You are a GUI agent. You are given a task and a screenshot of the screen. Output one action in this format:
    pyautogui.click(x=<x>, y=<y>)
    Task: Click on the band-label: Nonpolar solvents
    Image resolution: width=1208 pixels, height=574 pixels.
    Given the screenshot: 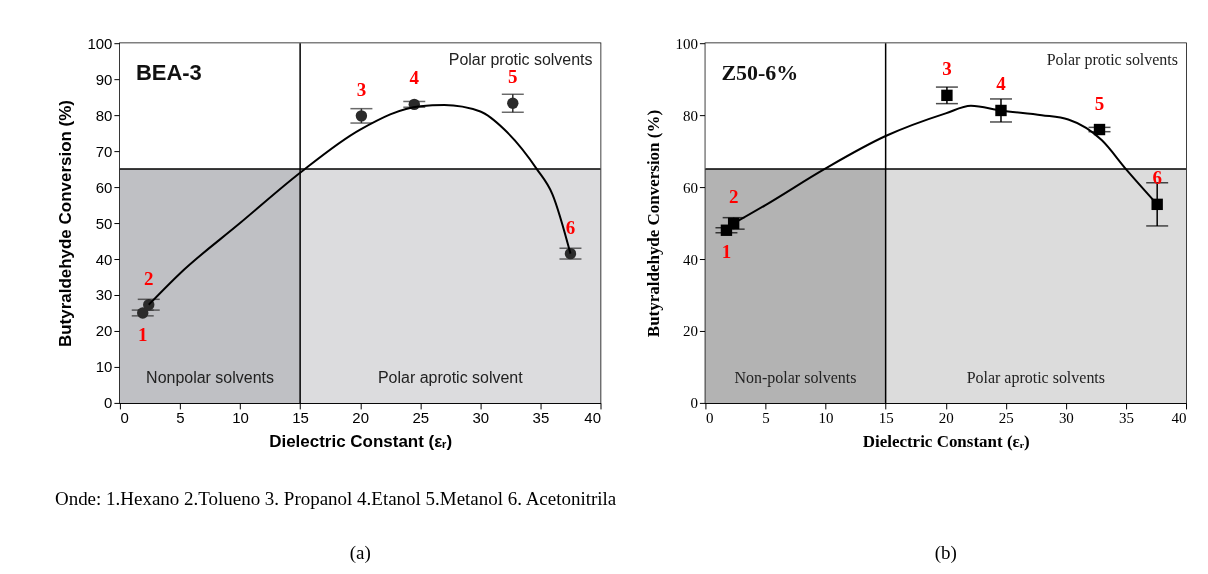 What is the action you would take?
    pyautogui.click(x=210, y=377)
    